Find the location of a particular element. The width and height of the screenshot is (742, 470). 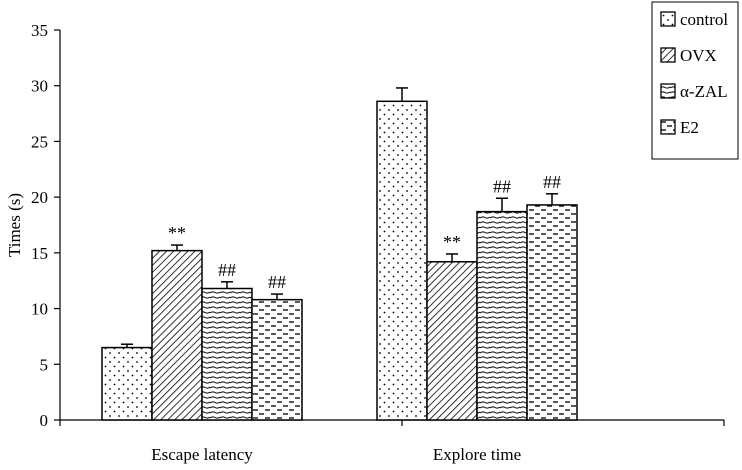

y-tick-label: 25 is located at coordinates (39, 141).